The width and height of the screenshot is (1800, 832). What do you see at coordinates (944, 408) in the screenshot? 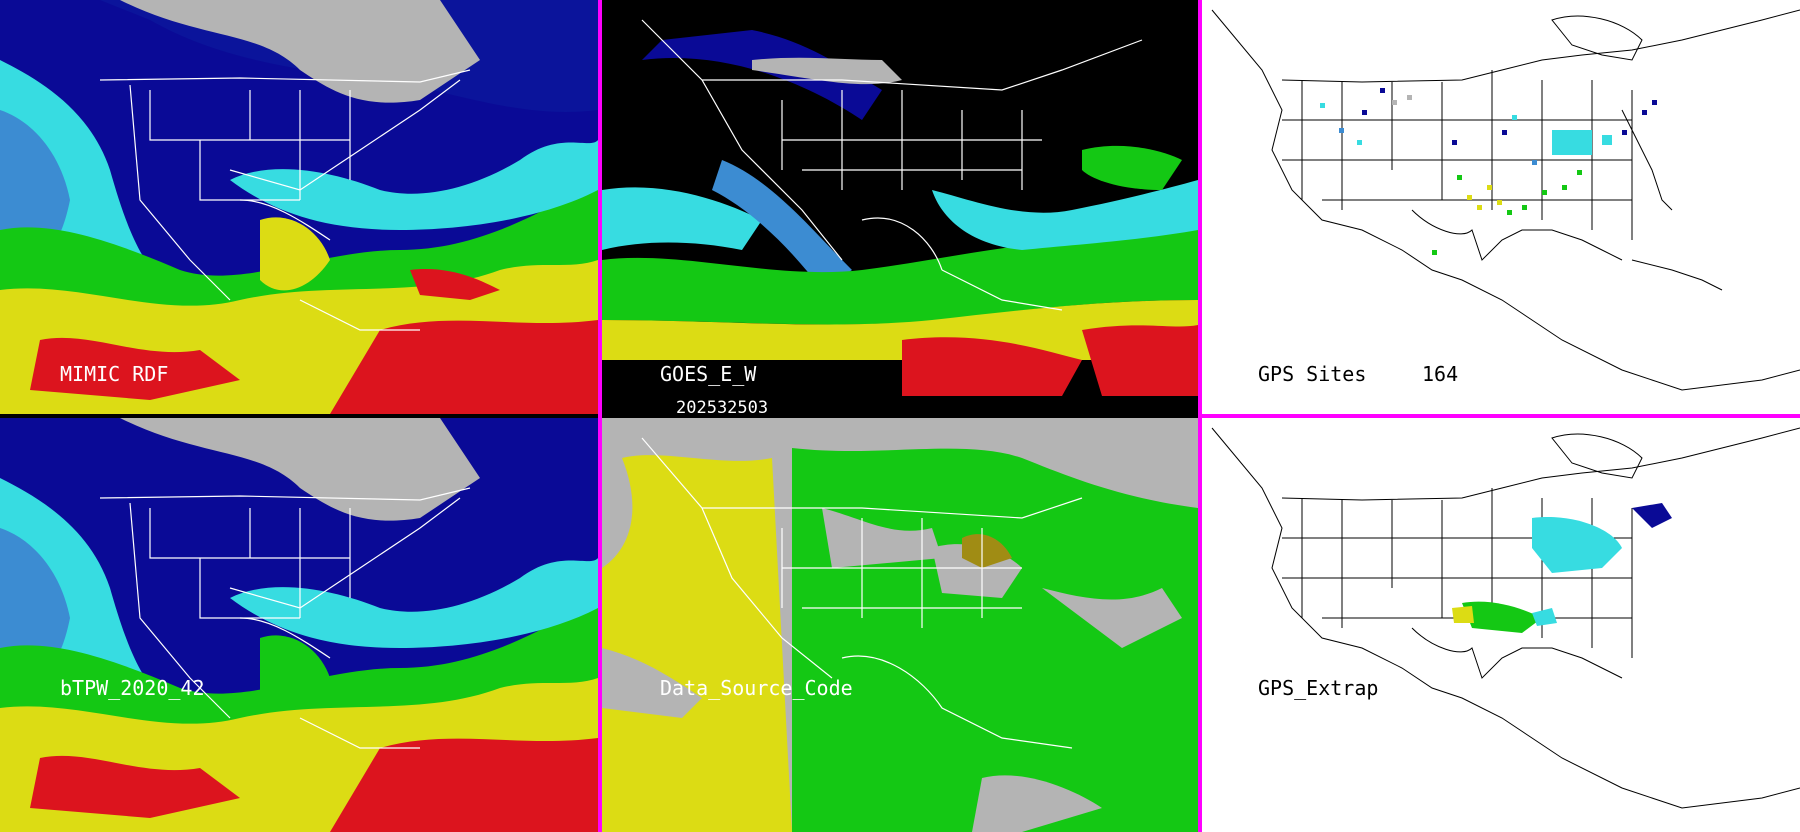
I see `timestamp-bar: 202532503` at bounding box center [944, 408].